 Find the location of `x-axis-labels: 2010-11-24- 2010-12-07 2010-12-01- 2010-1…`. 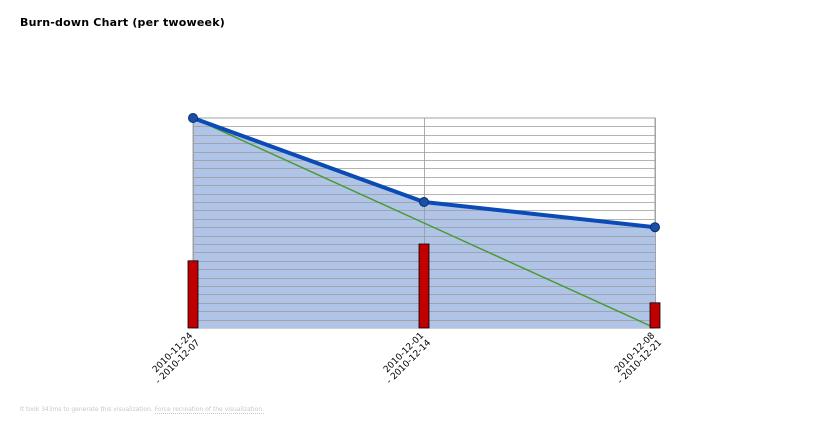

x-axis-labels: 2010-11-24- 2010-12-07 2010-12-01- 2010-1… is located at coordinates (407, 359).